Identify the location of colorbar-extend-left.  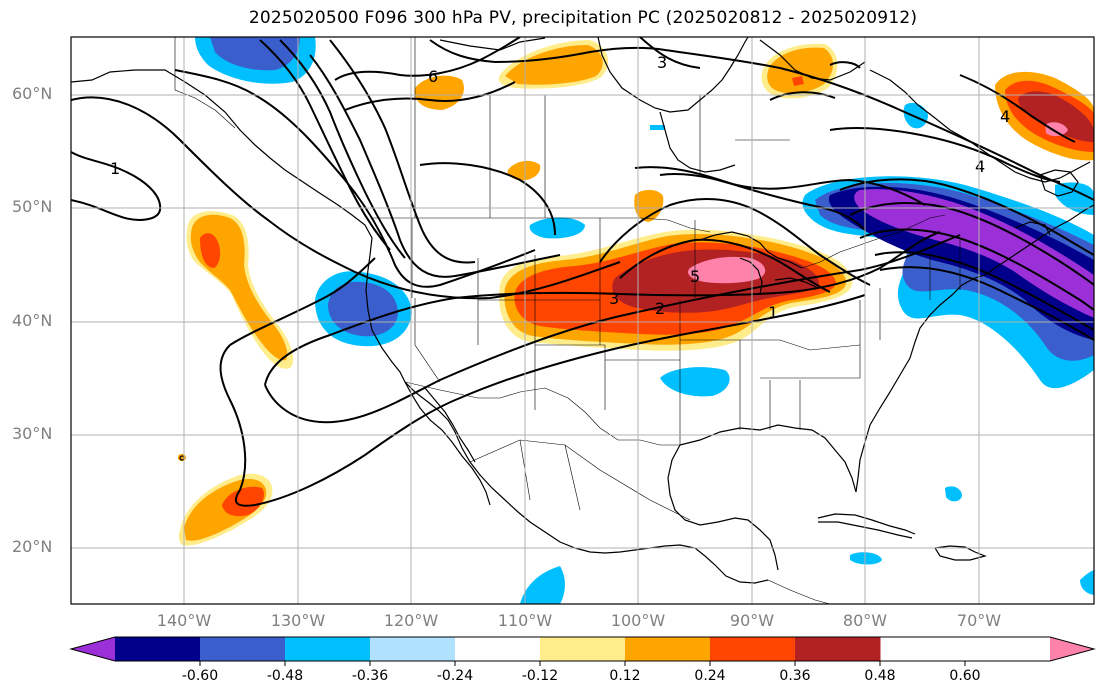
(93, 649).